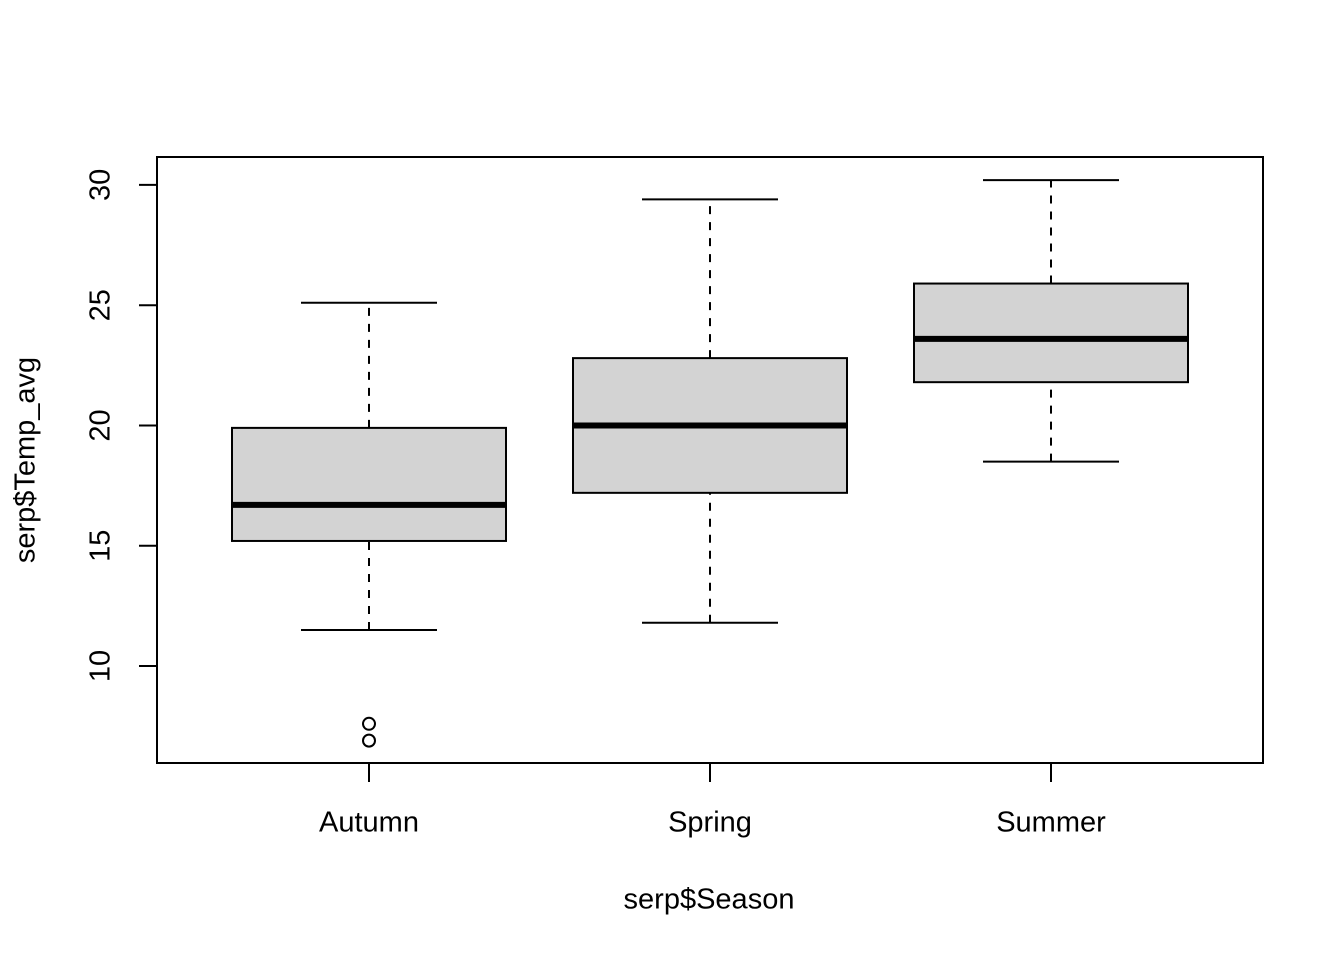 This screenshot has width=1344, height=965. I want to click on y-tick-label: 20, so click(101, 425).